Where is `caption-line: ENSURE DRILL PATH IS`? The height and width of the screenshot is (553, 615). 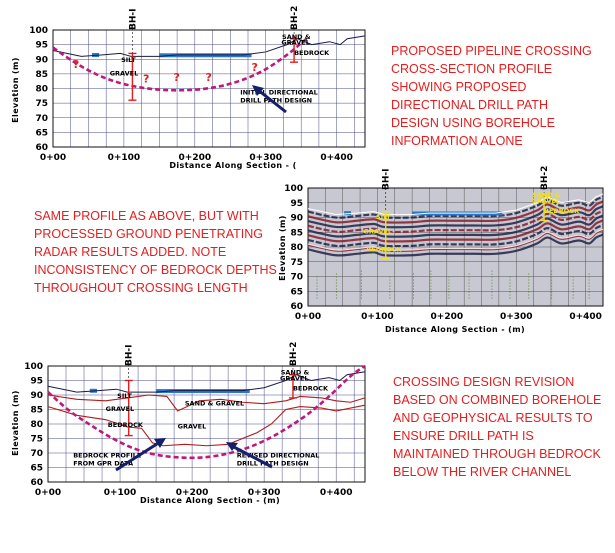
caption-line: ENSURE DRILL PATH IS is located at coordinates (463, 436).